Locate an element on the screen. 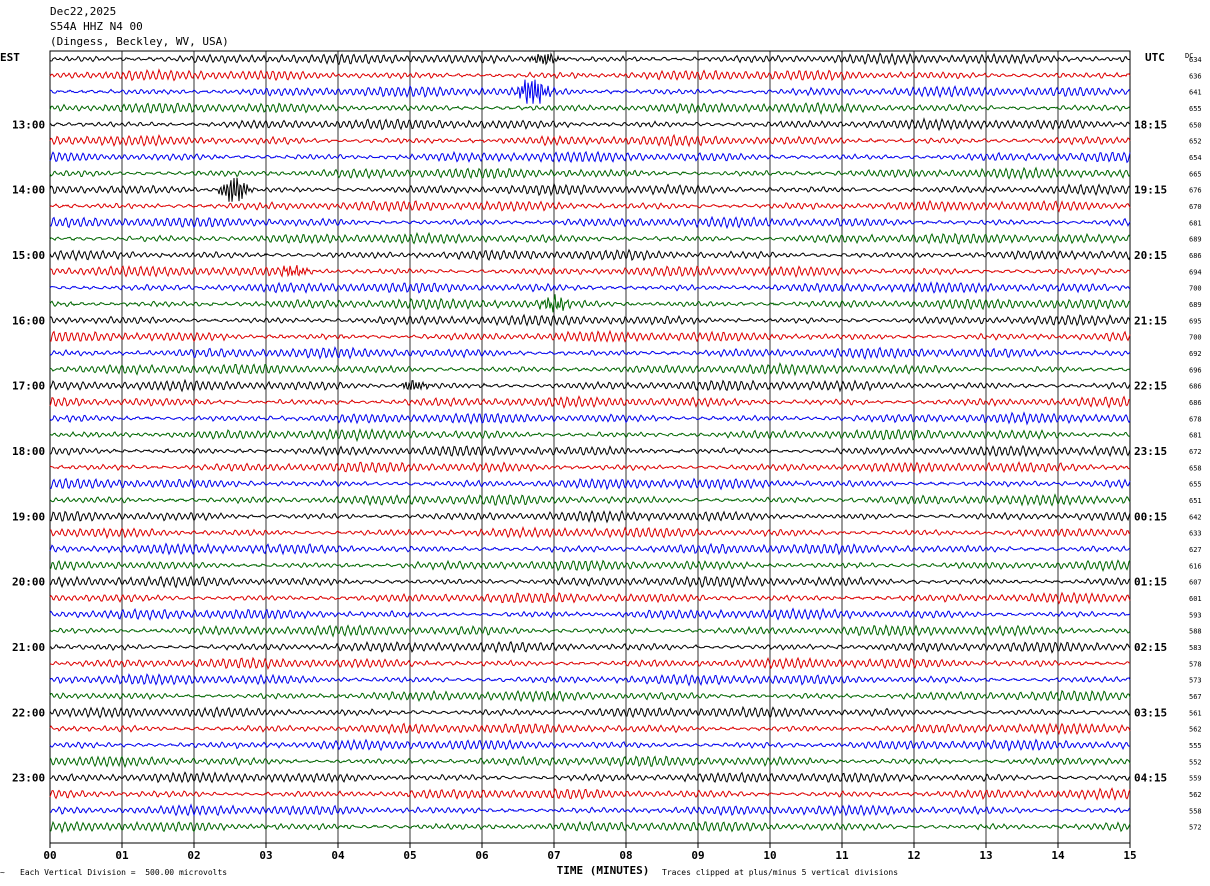 The width and height of the screenshot is (1210, 886). est-hour-label: 17:00 is located at coordinates (28, 386).